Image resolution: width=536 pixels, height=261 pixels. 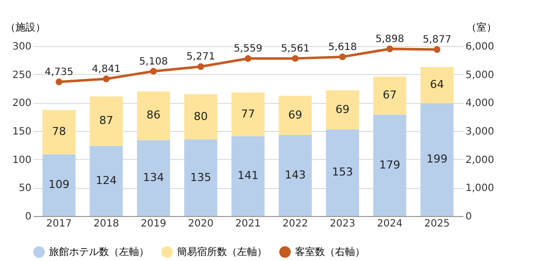 I want to click on y-tick-label: 100, so click(x=22, y=160).